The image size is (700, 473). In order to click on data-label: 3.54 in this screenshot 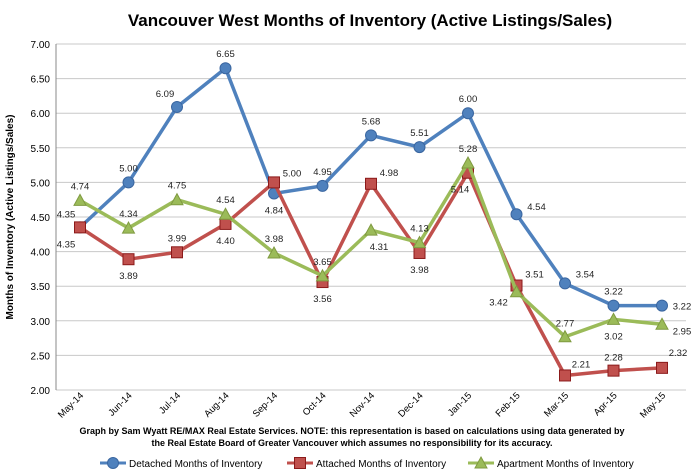, I will do `click(585, 274)`.